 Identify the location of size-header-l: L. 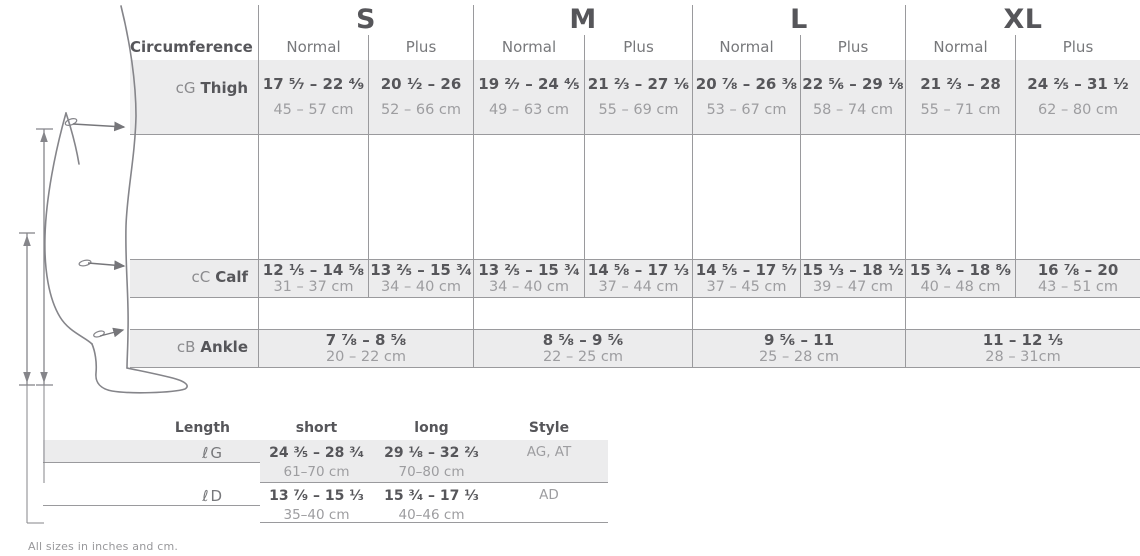
(798, 20).